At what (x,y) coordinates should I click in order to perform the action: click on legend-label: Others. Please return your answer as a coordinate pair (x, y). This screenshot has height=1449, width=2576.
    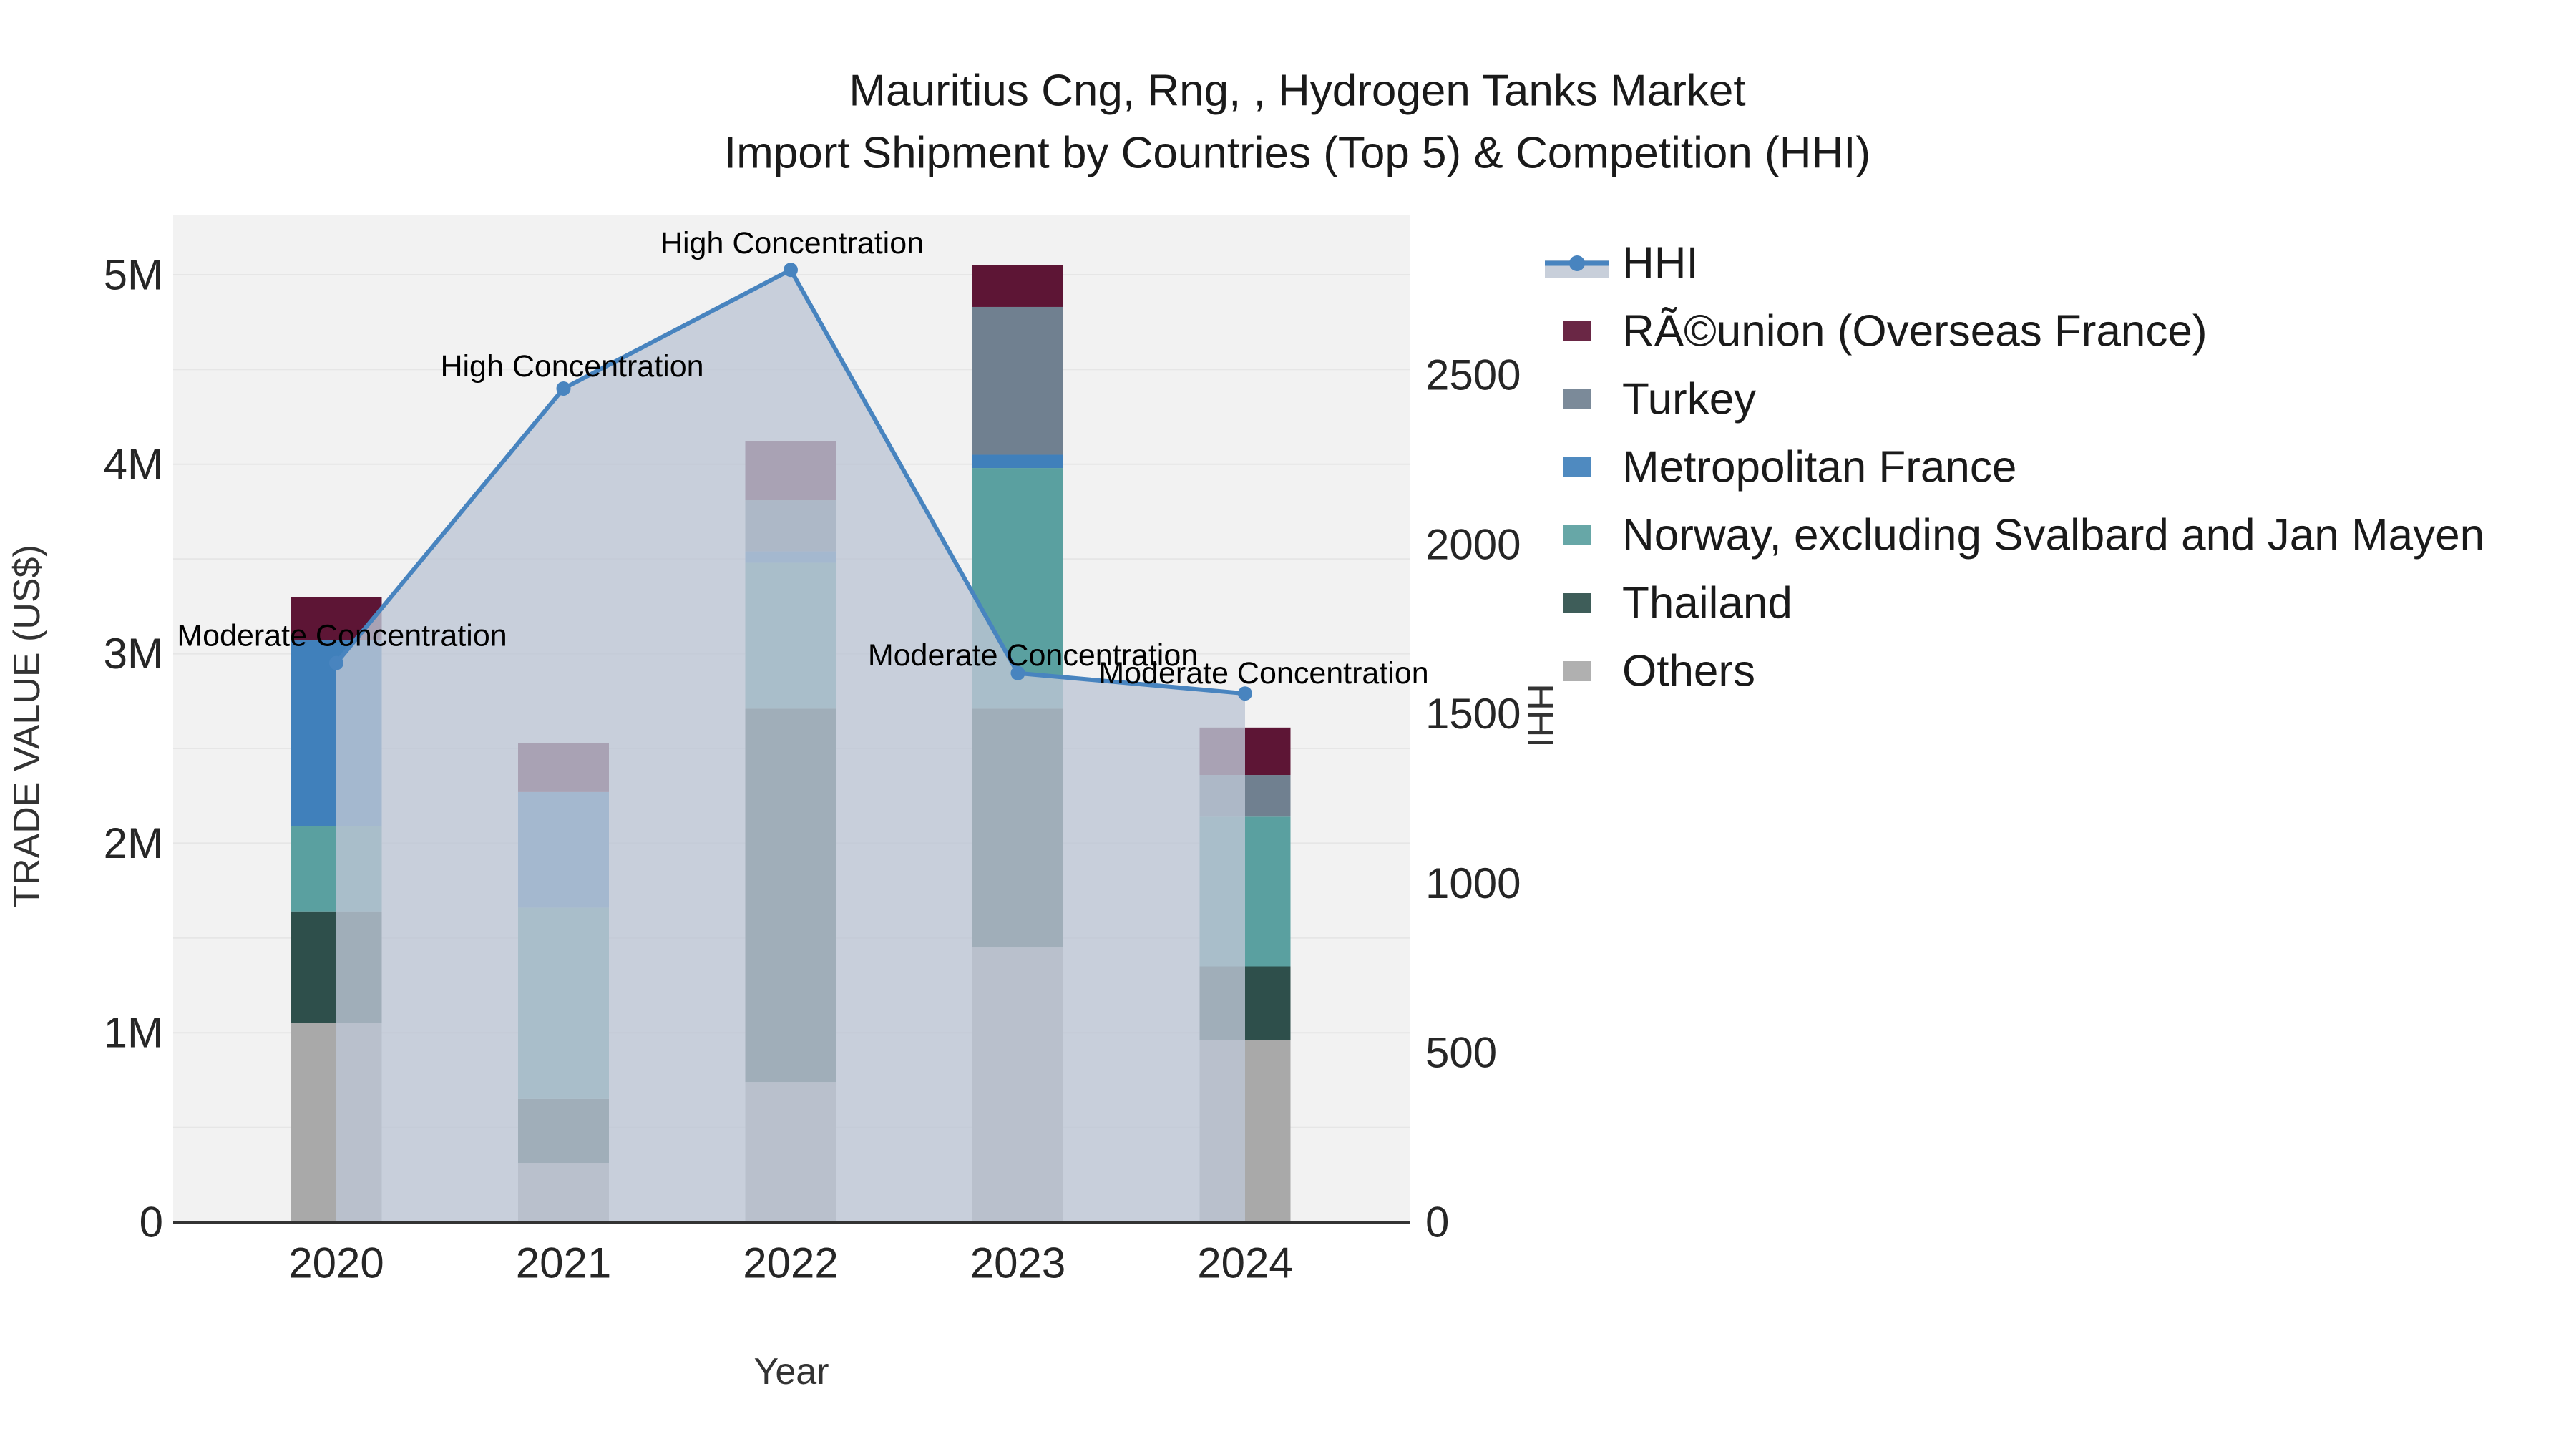
    Looking at the image, I should click on (1688, 671).